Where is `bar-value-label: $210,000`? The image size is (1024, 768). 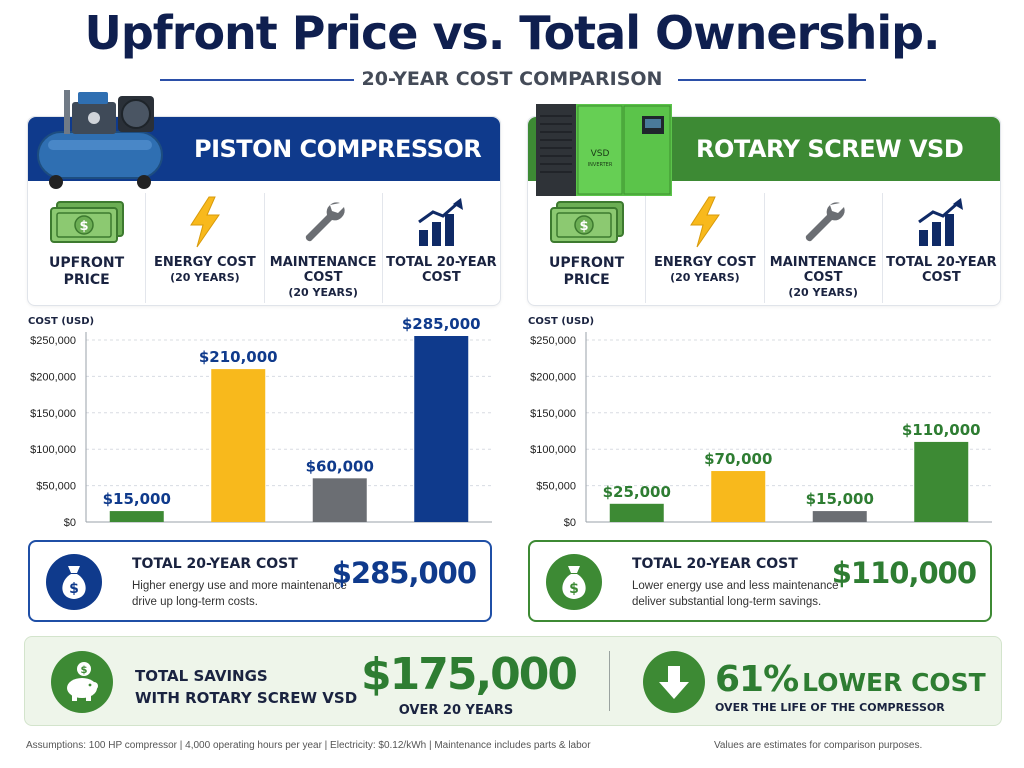
bar-value-label: $210,000 is located at coordinates (238, 357).